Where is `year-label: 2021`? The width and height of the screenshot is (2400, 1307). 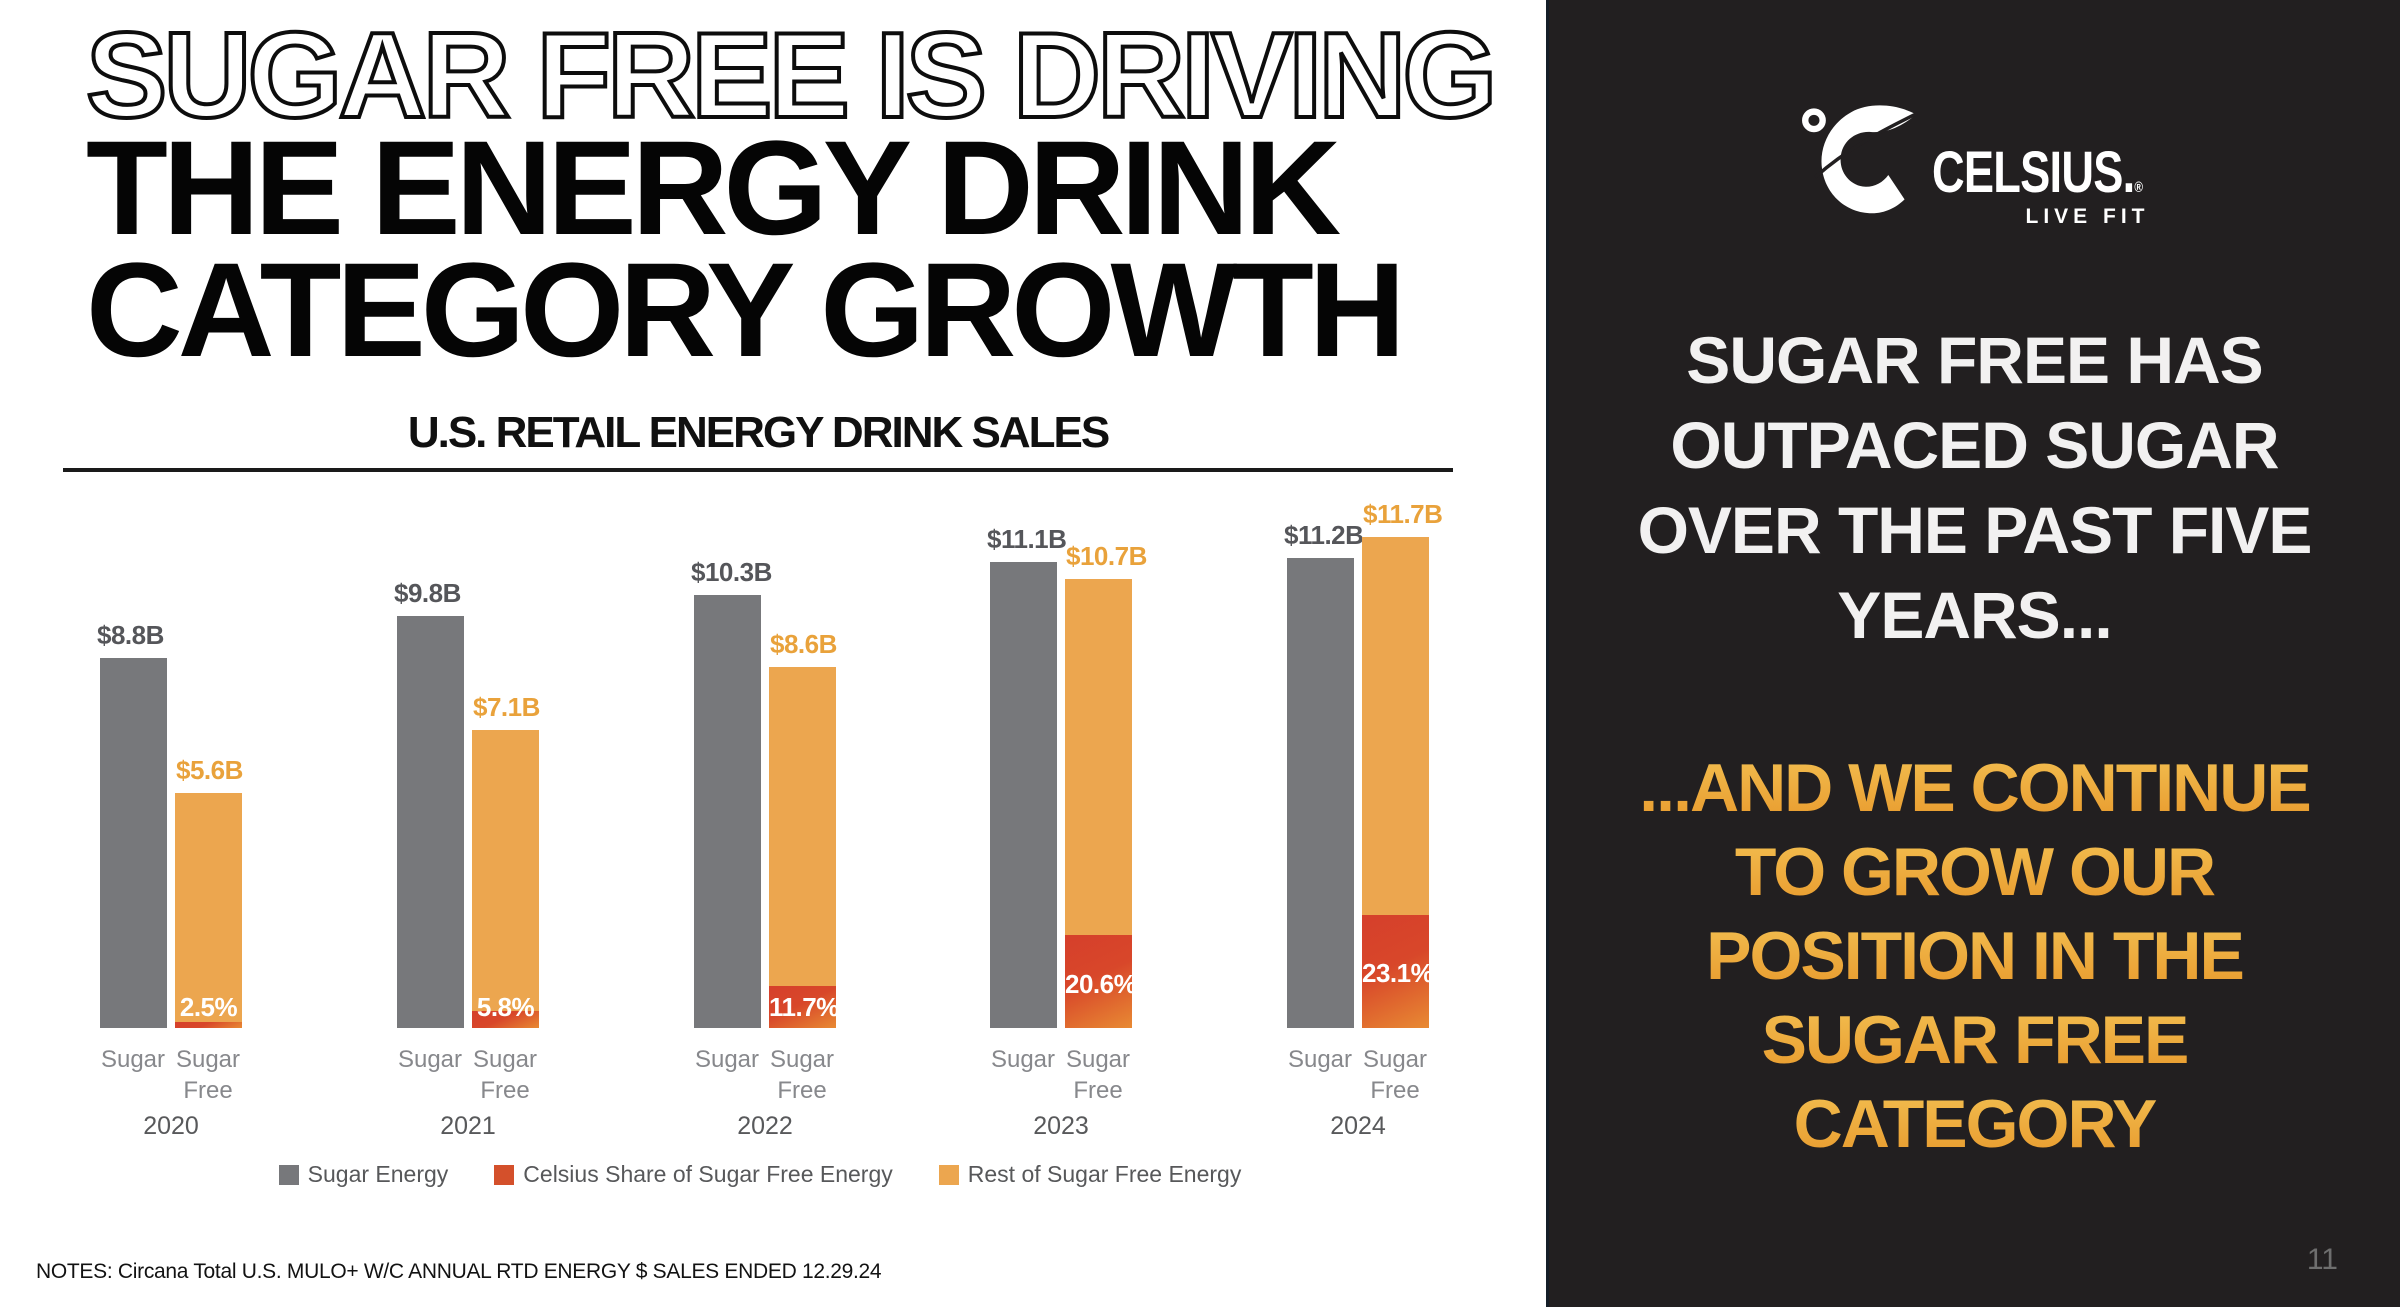
year-label: 2021 is located at coordinates (468, 1126).